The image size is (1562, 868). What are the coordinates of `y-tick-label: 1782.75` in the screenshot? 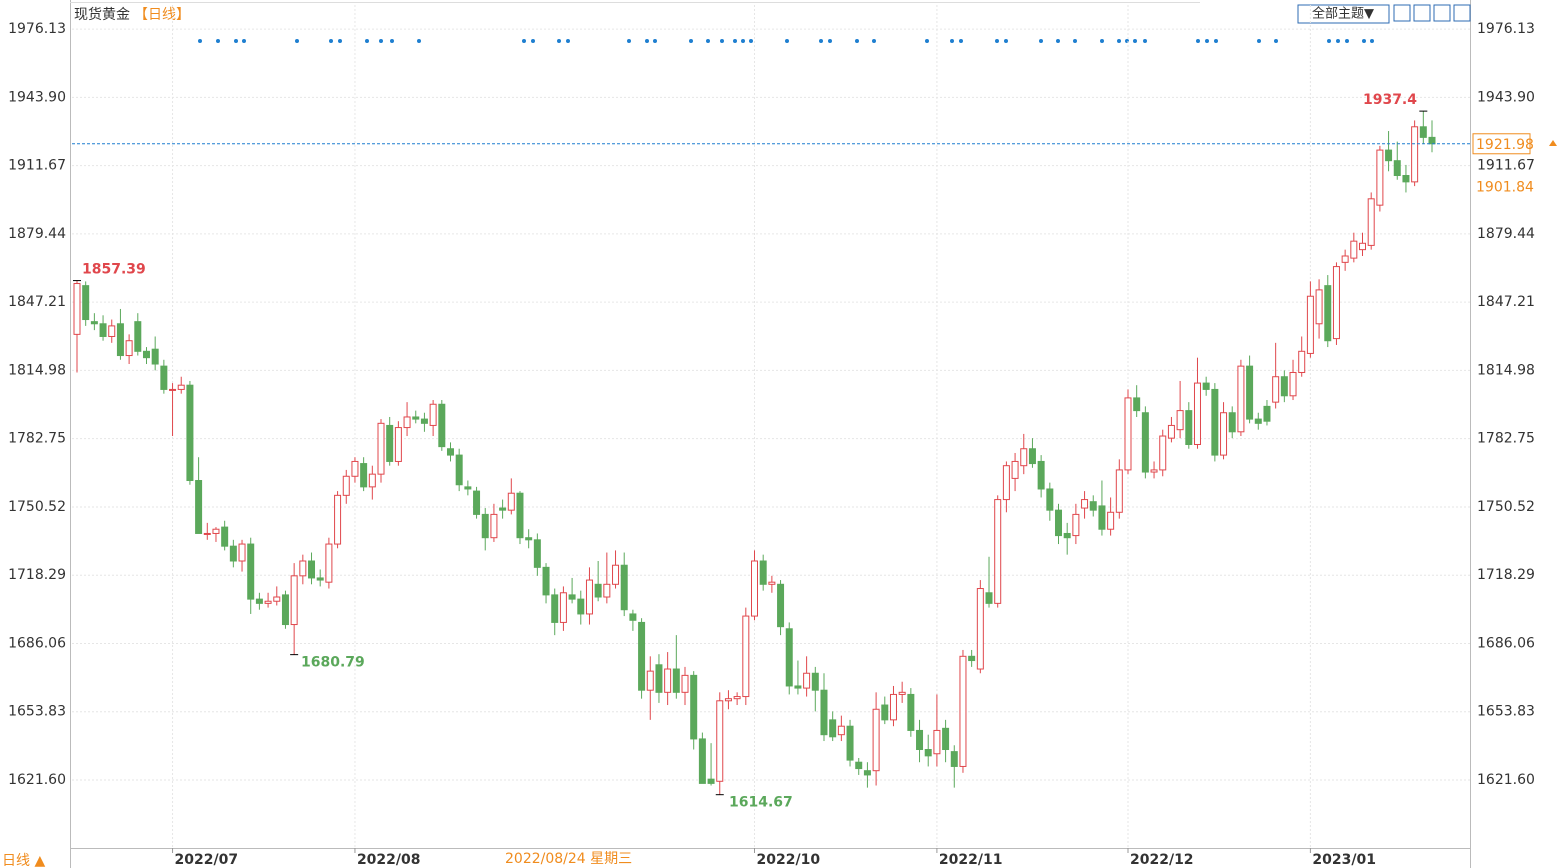 It's located at (37, 439).